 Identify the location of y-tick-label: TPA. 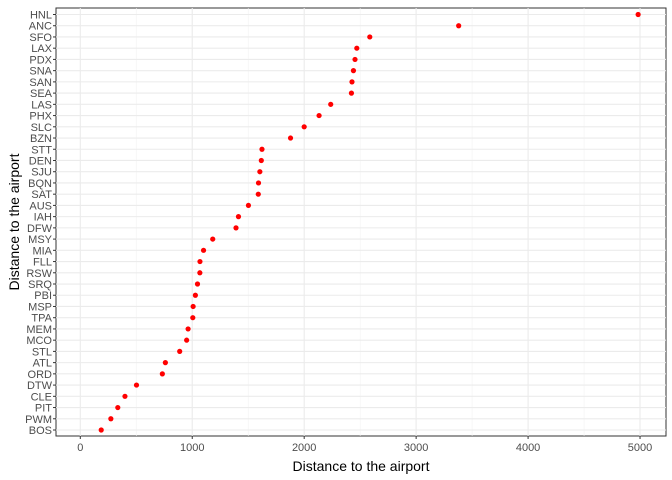
(41, 319).